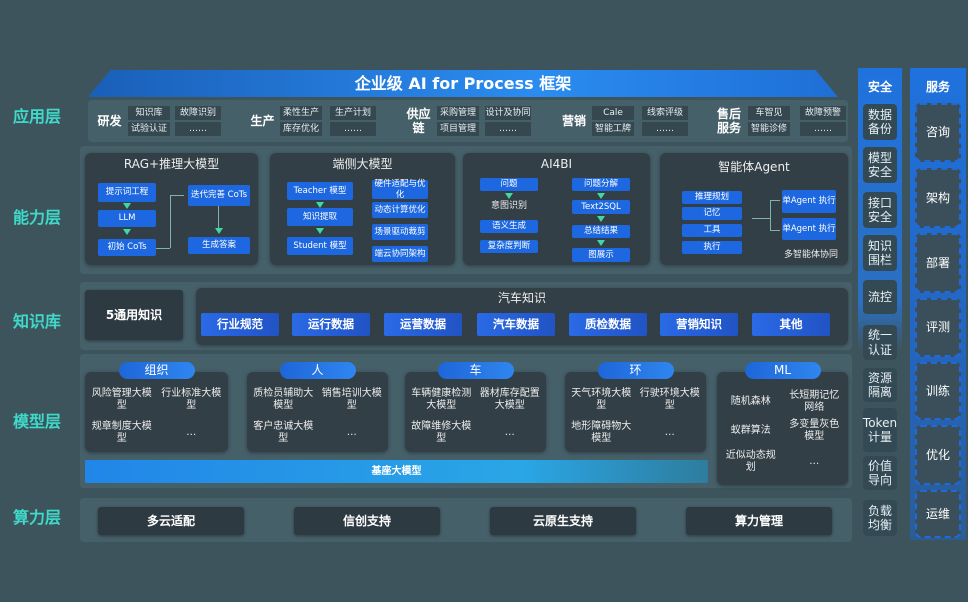  I want to click on security-item: 流控, so click(880, 297).